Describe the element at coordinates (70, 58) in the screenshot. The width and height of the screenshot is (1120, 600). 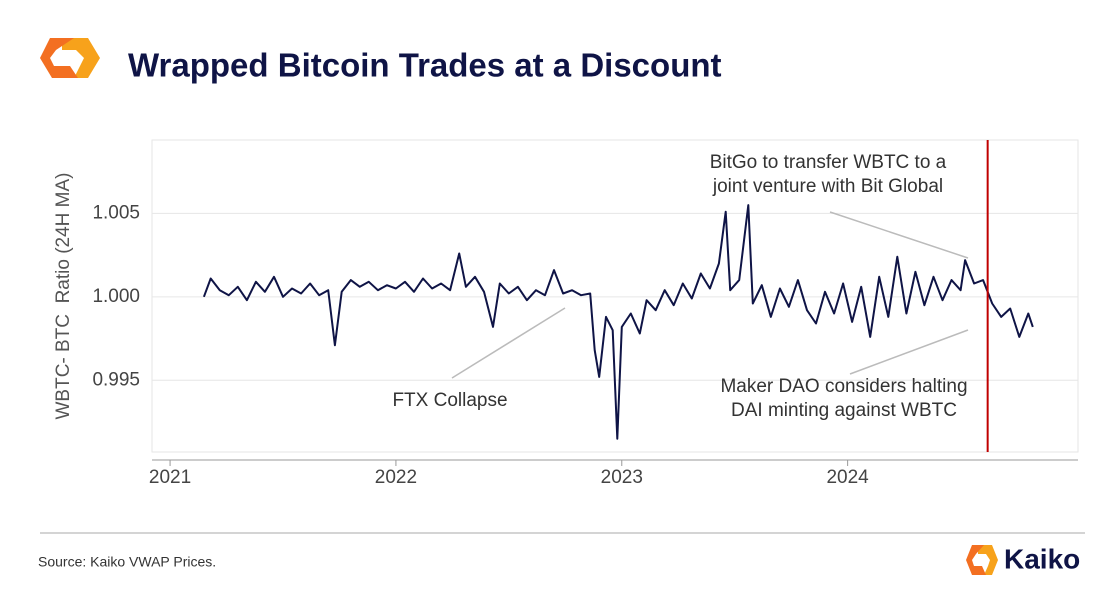
I see `logo` at that location.